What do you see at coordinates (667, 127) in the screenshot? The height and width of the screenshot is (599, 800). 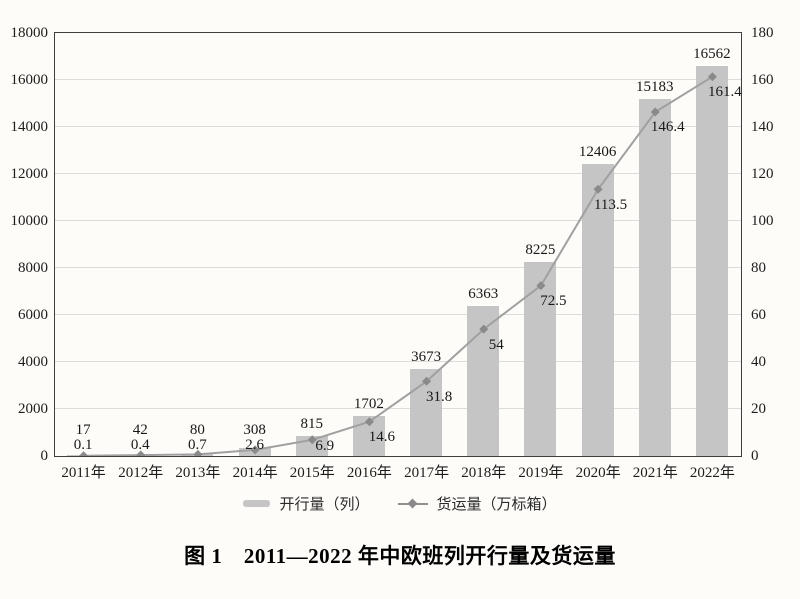 I see `line-value-label: 146.4` at bounding box center [667, 127].